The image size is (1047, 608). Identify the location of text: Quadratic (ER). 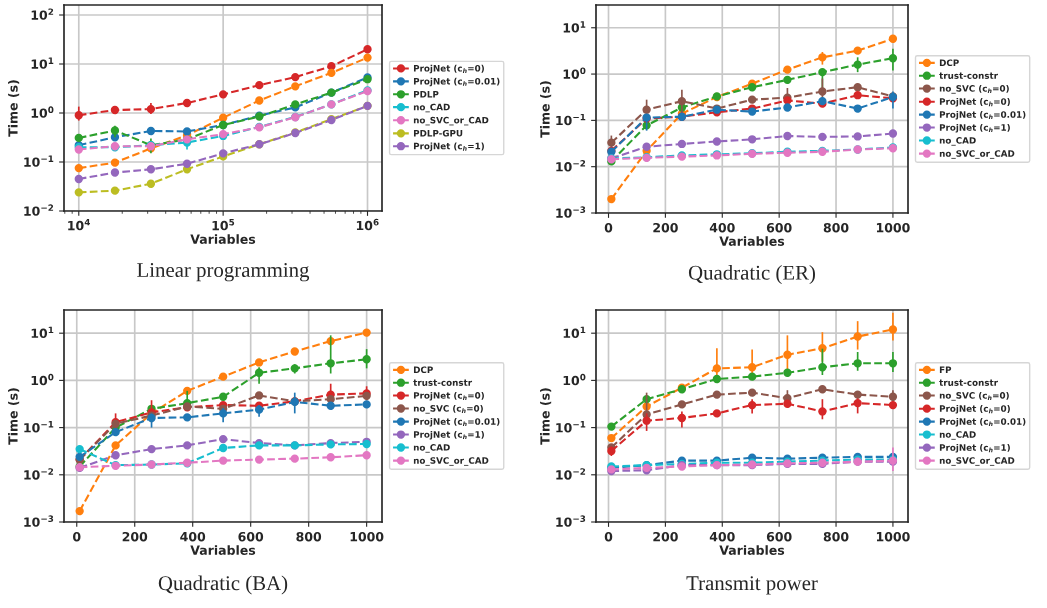
(751, 274).